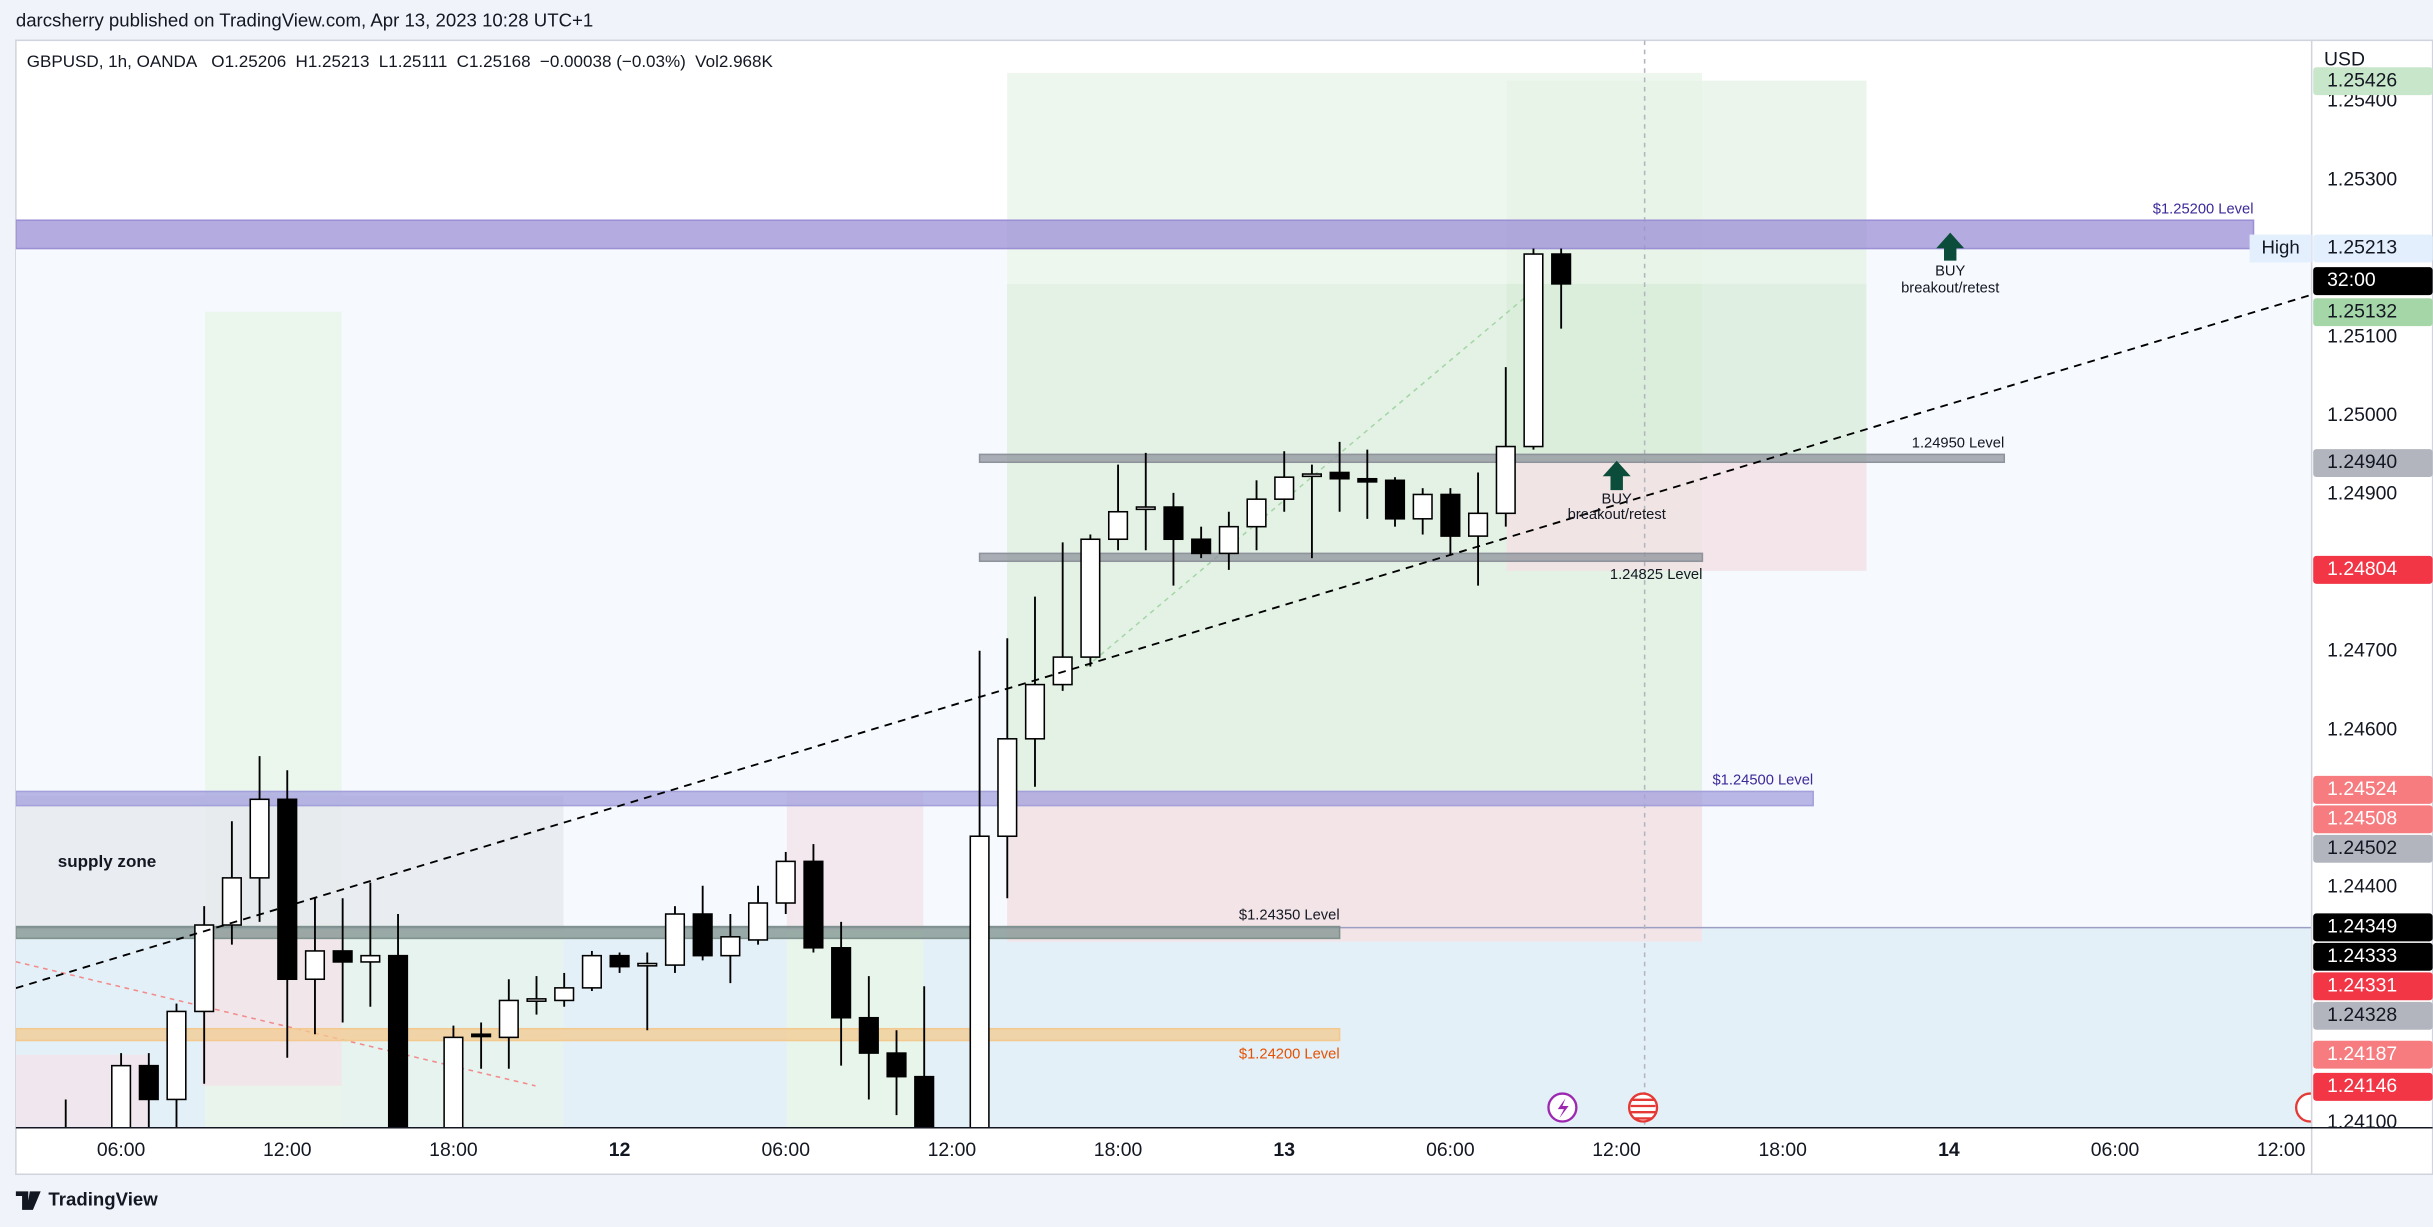  I want to click on long-zone, so click(1686, 182).